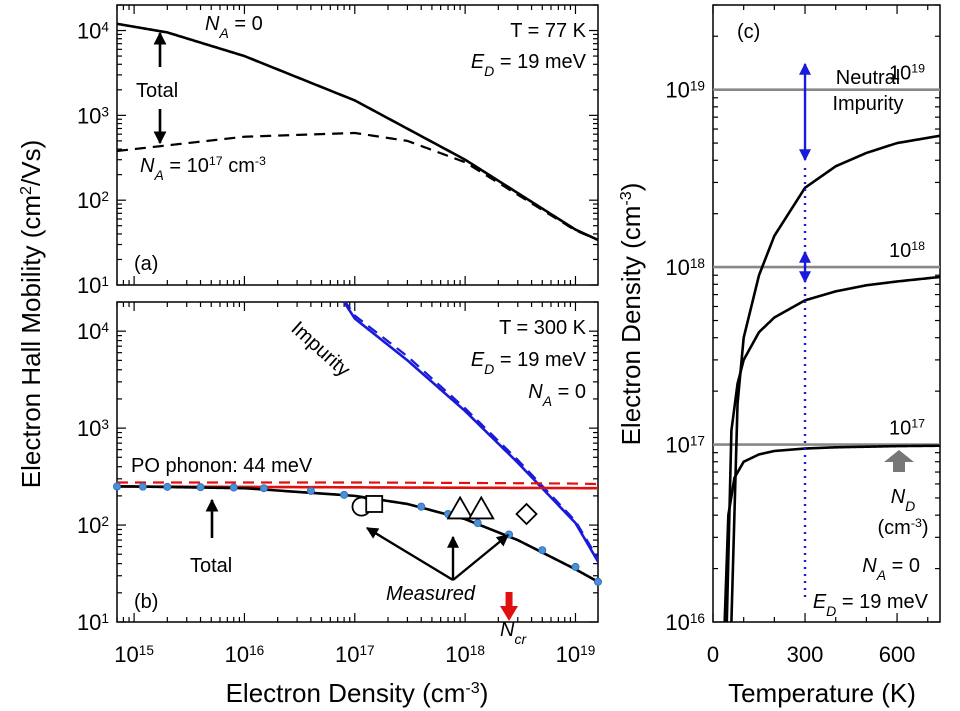 This screenshot has width=960, height=711. I want to click on panel-b-y-tick-label: 10³, so click(93, 428).